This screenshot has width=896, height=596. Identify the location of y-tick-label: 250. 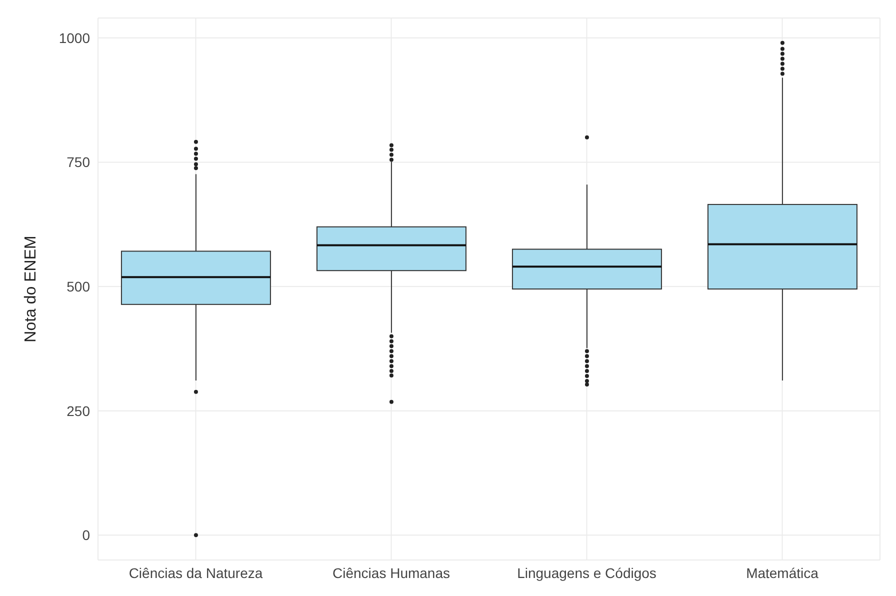
(78, 410).